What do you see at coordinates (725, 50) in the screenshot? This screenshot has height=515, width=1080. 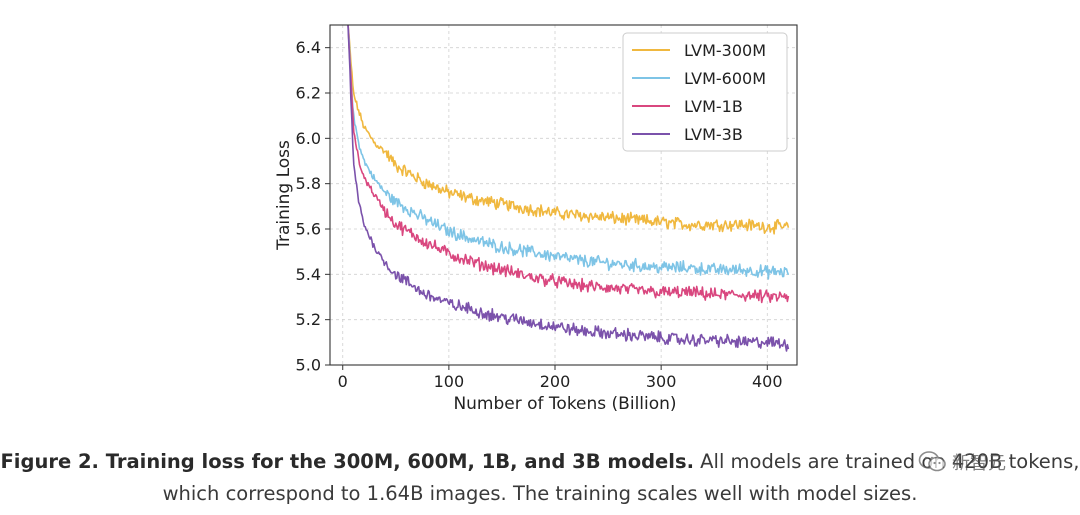 I see `legend-label: LVM-300M` at bounding box center [725, 50].